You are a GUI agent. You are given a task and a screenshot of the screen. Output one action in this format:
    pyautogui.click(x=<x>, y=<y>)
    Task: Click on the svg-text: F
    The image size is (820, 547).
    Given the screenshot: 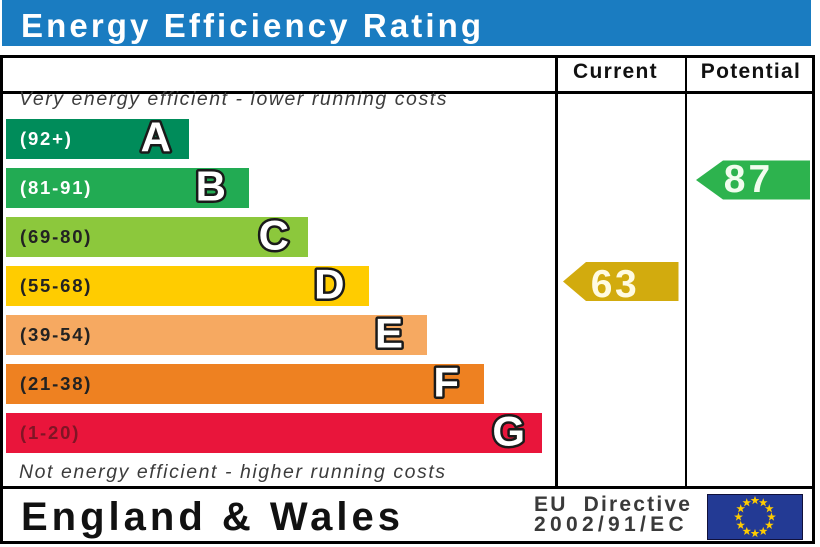 What is the action you would take?
    pyautogui.click(x=446, y=382)
    